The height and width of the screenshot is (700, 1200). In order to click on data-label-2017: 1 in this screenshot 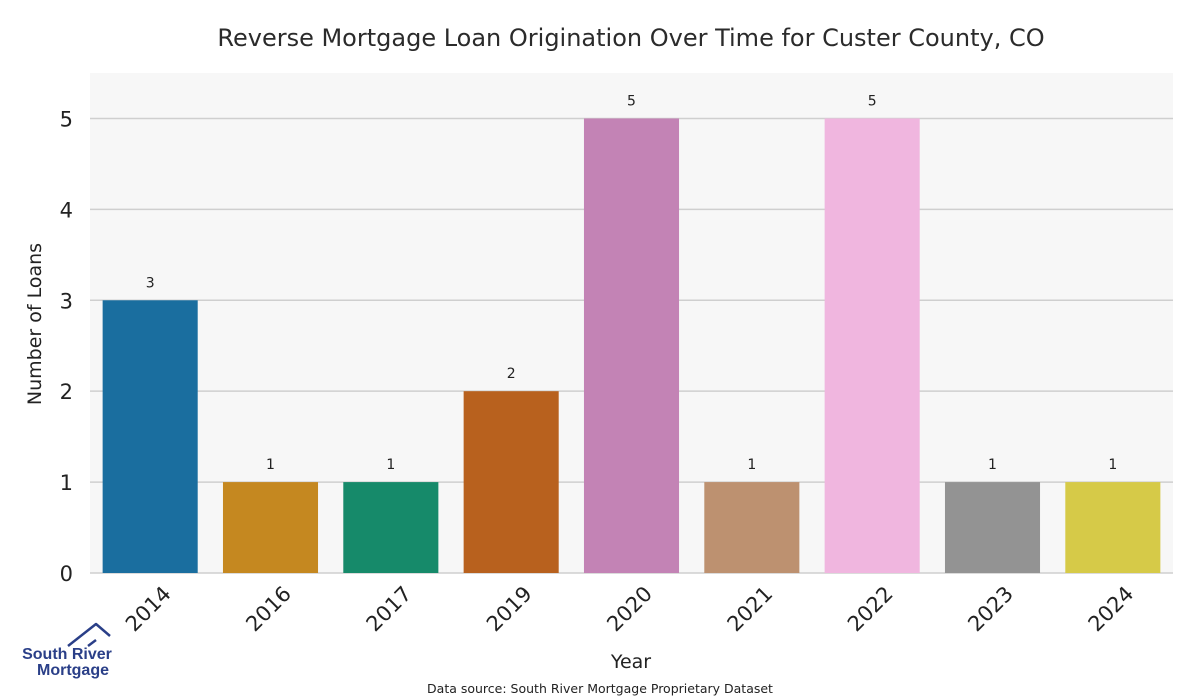, I will do `click(390, 465)`.